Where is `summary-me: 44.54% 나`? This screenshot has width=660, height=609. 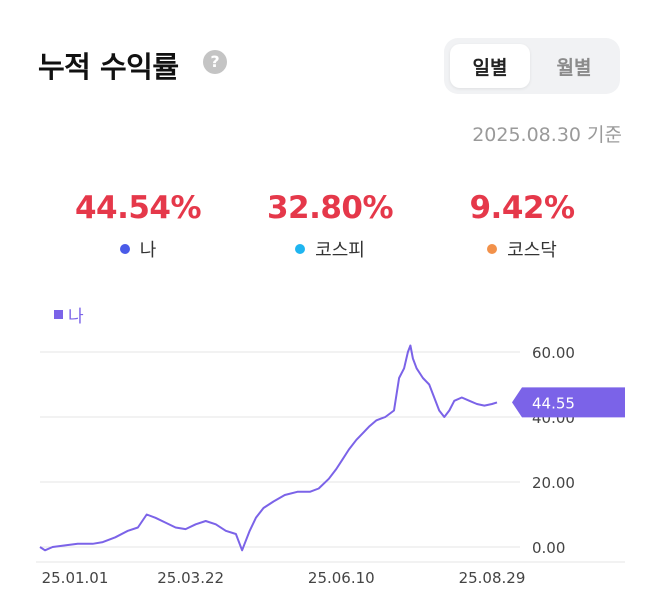 summary-me: 44.54% 나 is located at coordinates (138, 226).